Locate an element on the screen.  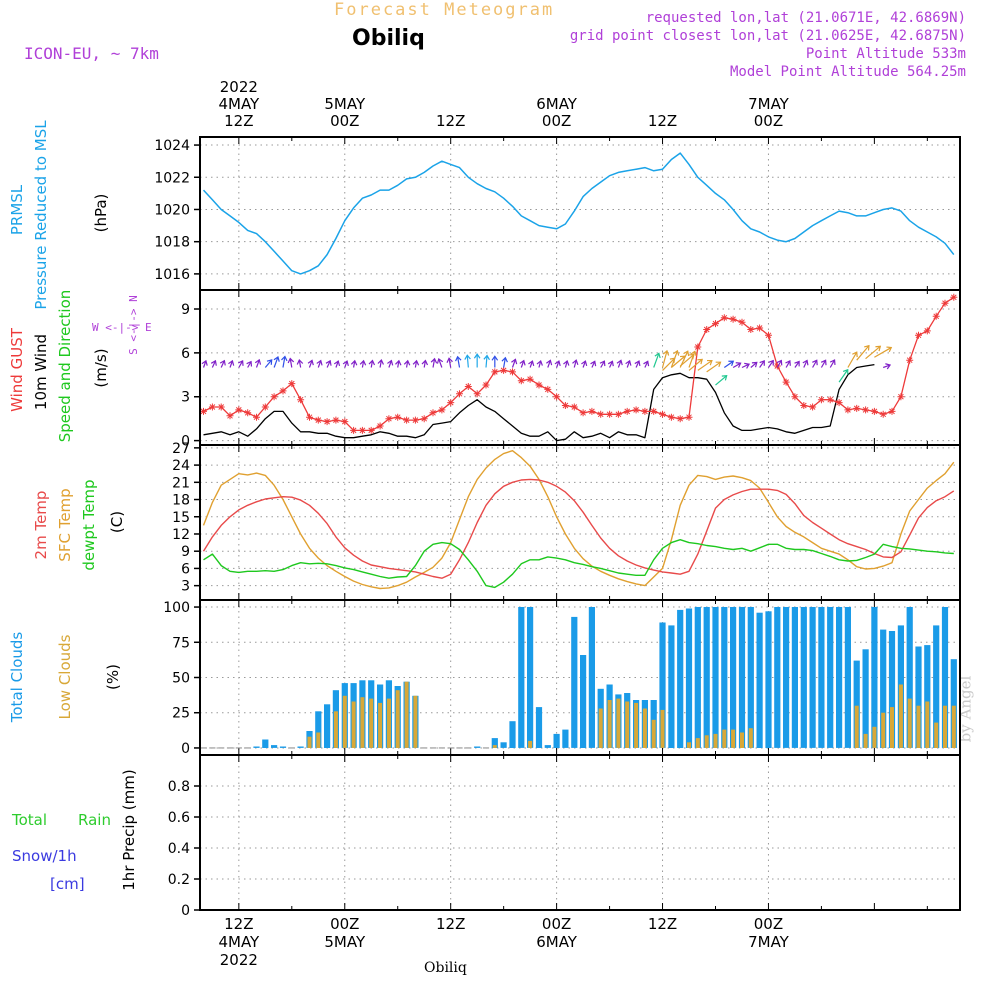
top-time-label-1-0: 5MAY is located at coordinates (345, 104).